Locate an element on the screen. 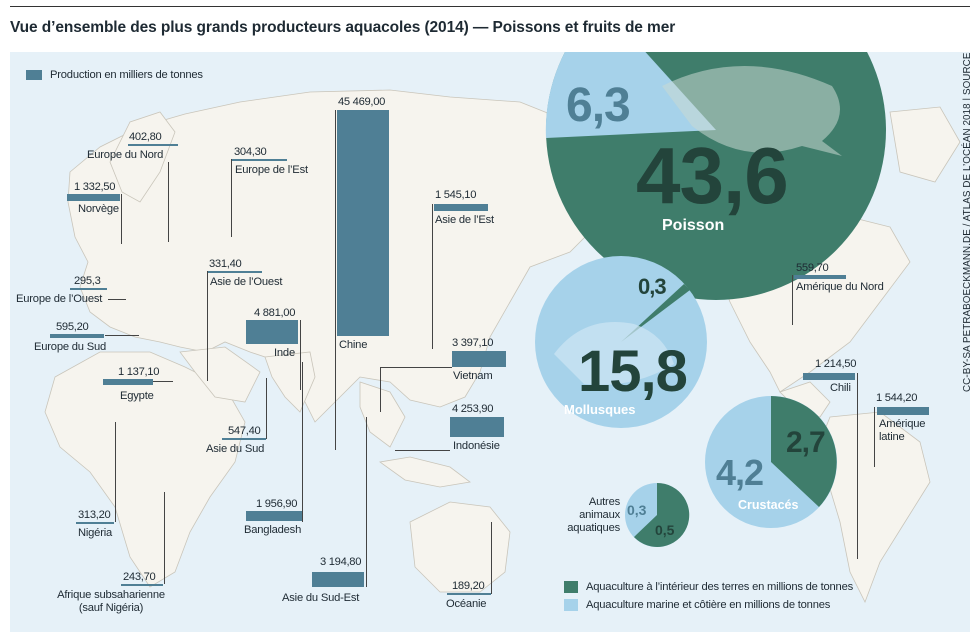 This screenshot has height=637, width=980. leader-asie-du-sud-est is located at coordinates (366, 502).